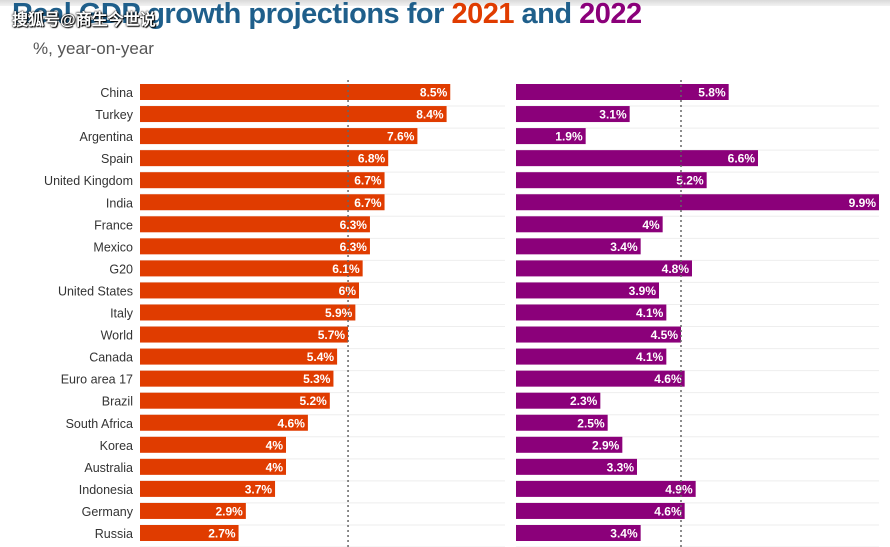  What do you see at coordinates (621, 467) in the screenshot?
I see `value-label-2022: 3.3%` at bounding box center [621, 467].